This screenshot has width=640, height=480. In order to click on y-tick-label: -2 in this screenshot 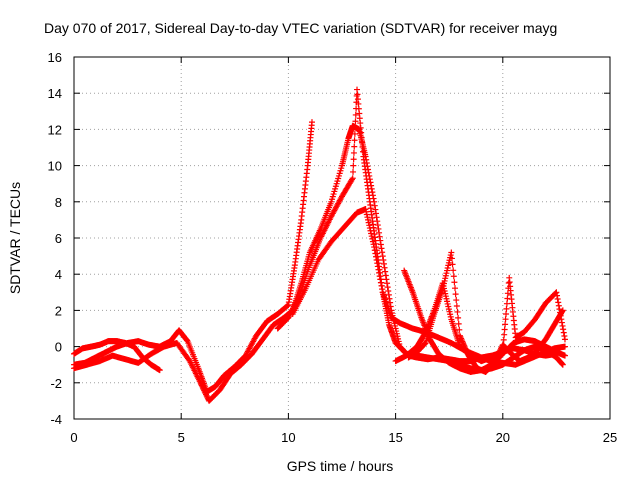, I will do `click(56, 383)`.